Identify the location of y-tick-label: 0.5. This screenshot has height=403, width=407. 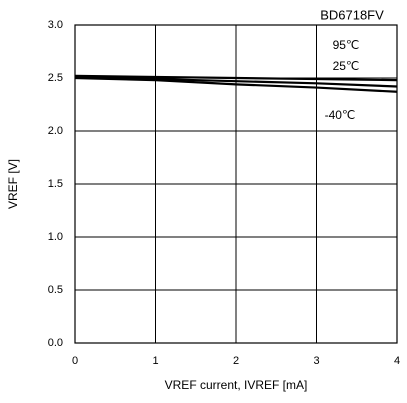
(55, 290).